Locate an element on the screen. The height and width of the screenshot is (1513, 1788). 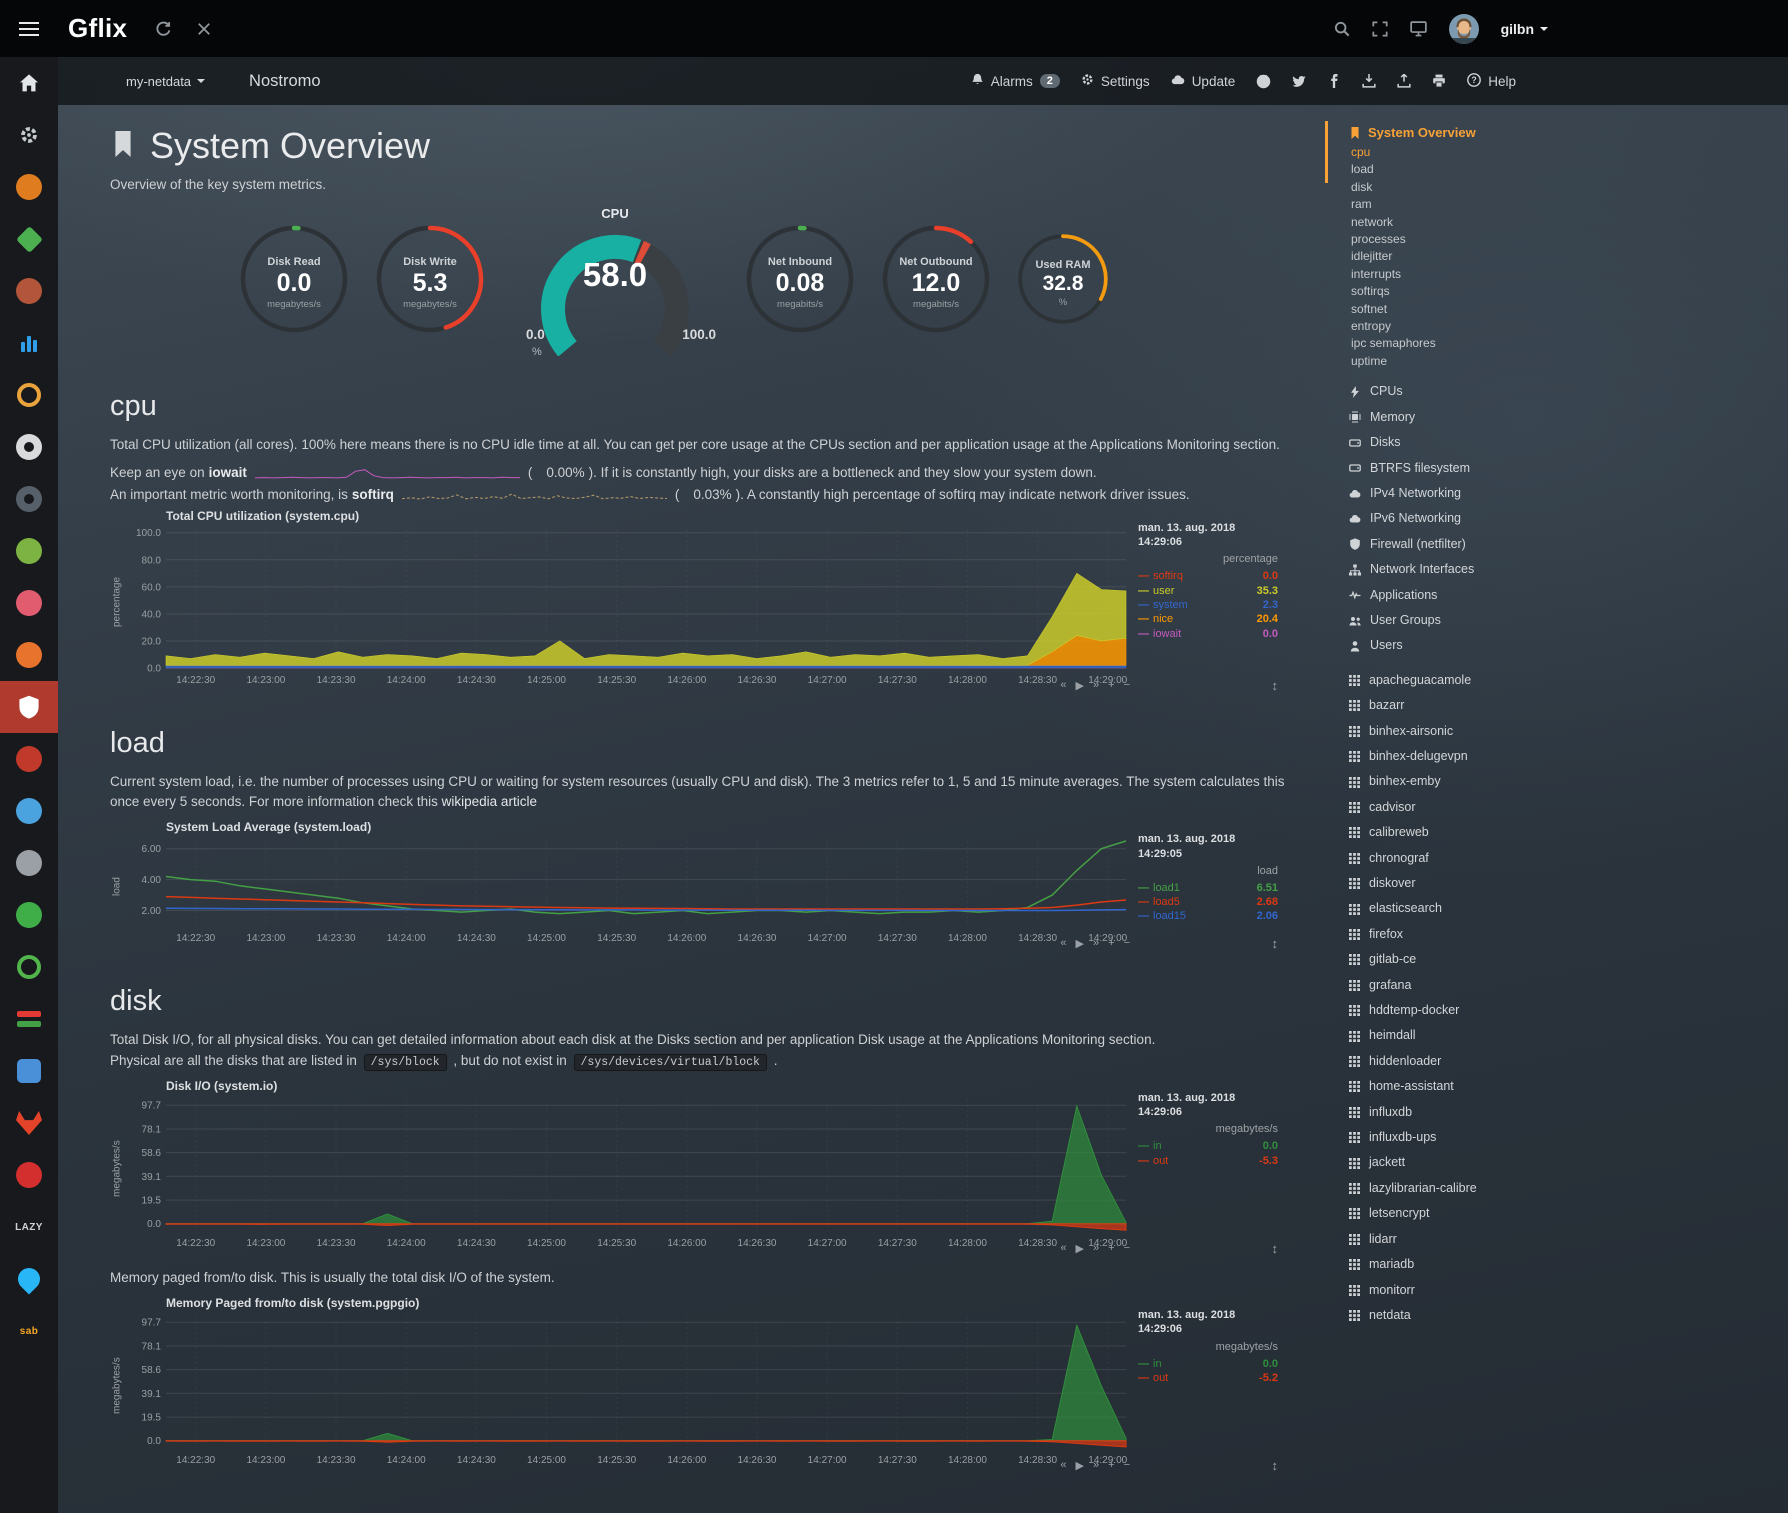
submenu-processes: processes is located at coordinates (1378, 239).